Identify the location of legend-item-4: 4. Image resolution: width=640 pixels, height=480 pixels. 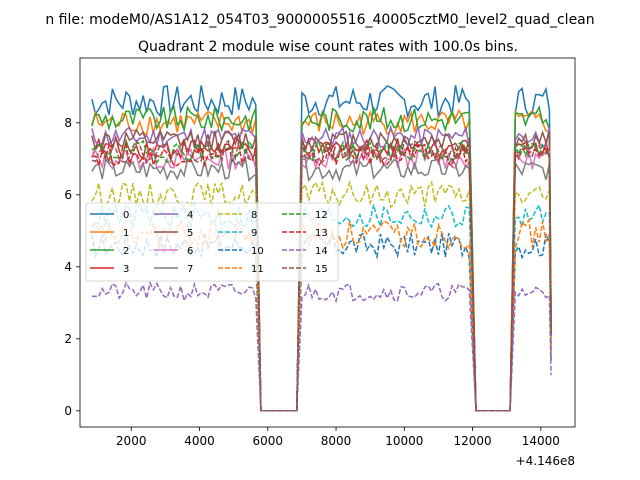
(173, 215).